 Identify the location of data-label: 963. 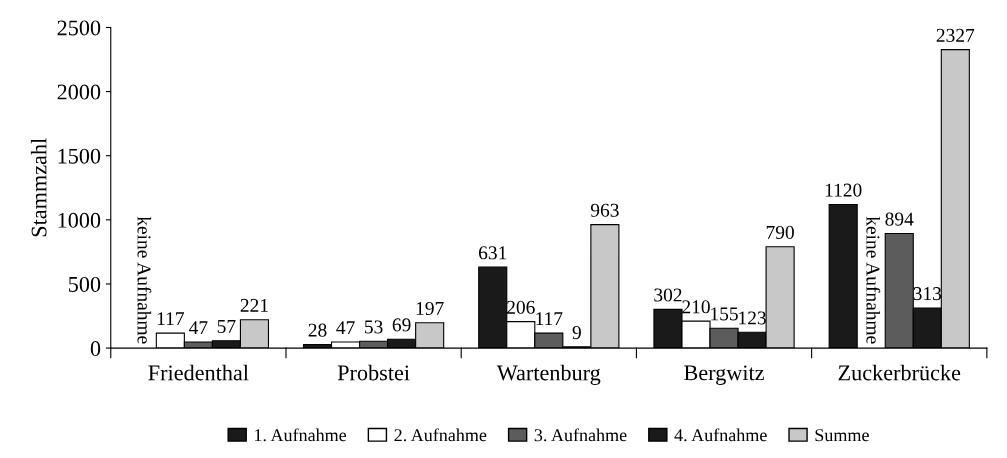
(604, 210).